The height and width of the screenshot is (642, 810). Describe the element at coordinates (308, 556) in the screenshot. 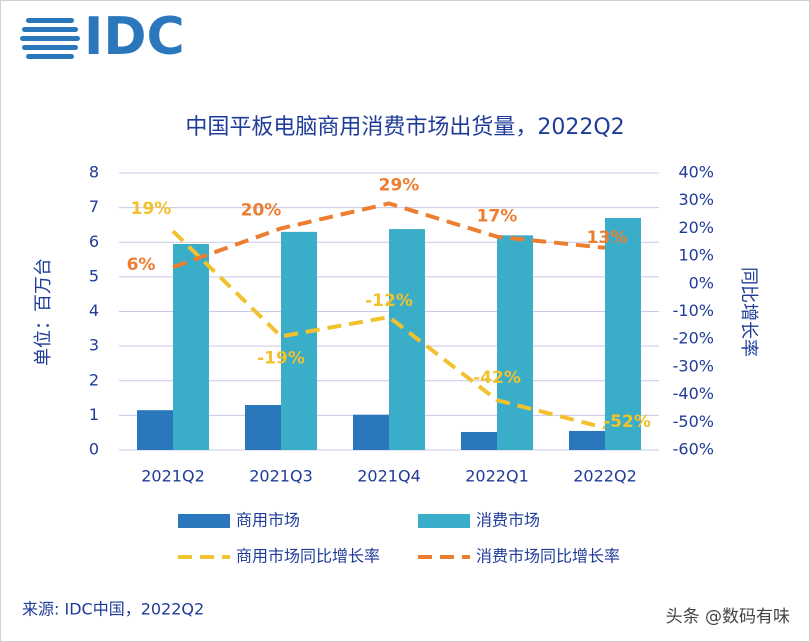

I see `legend-label: 商用市场同比增长率` at that location.